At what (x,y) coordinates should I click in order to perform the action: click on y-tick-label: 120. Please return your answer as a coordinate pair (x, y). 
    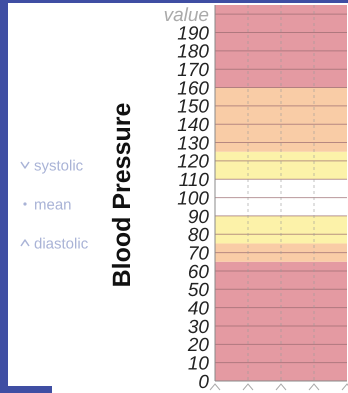
    Looking at the image, I should click on (193, 162).